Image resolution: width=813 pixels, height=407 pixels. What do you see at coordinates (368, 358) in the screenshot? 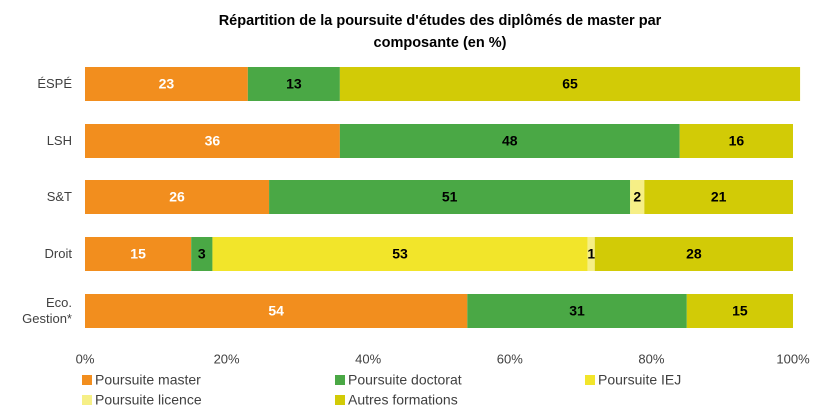
I see `x-tick-label: 40%` at bounding box center [368, 358].